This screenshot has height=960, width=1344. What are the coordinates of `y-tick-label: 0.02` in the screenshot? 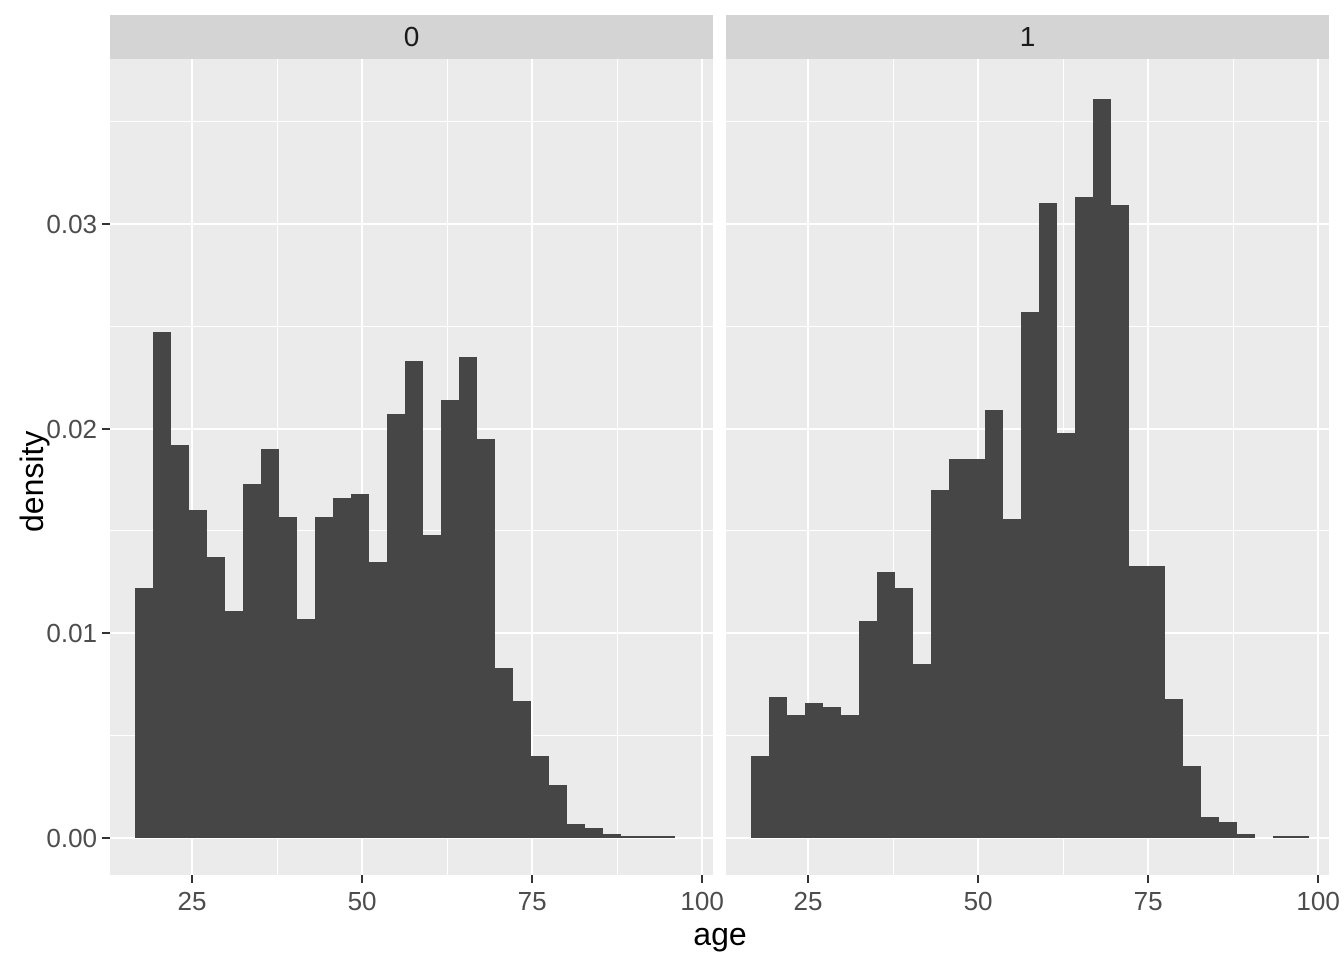 It's located at (71, 428).